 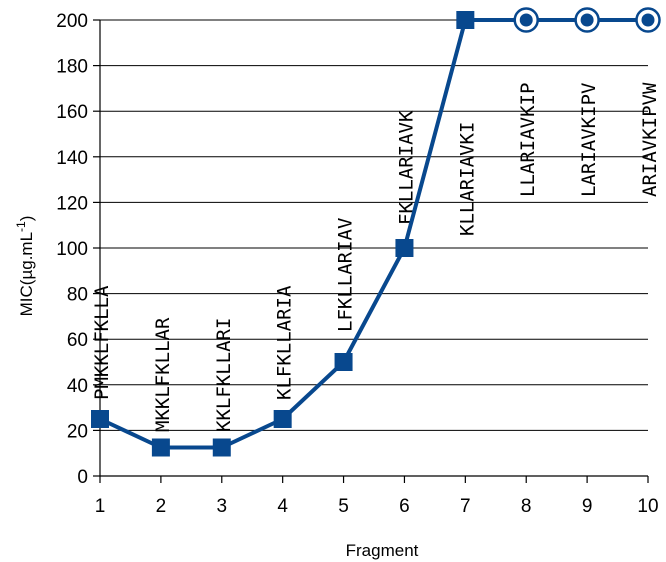 I want to click on y-tick-label: 140, so click(x=72, y=158).